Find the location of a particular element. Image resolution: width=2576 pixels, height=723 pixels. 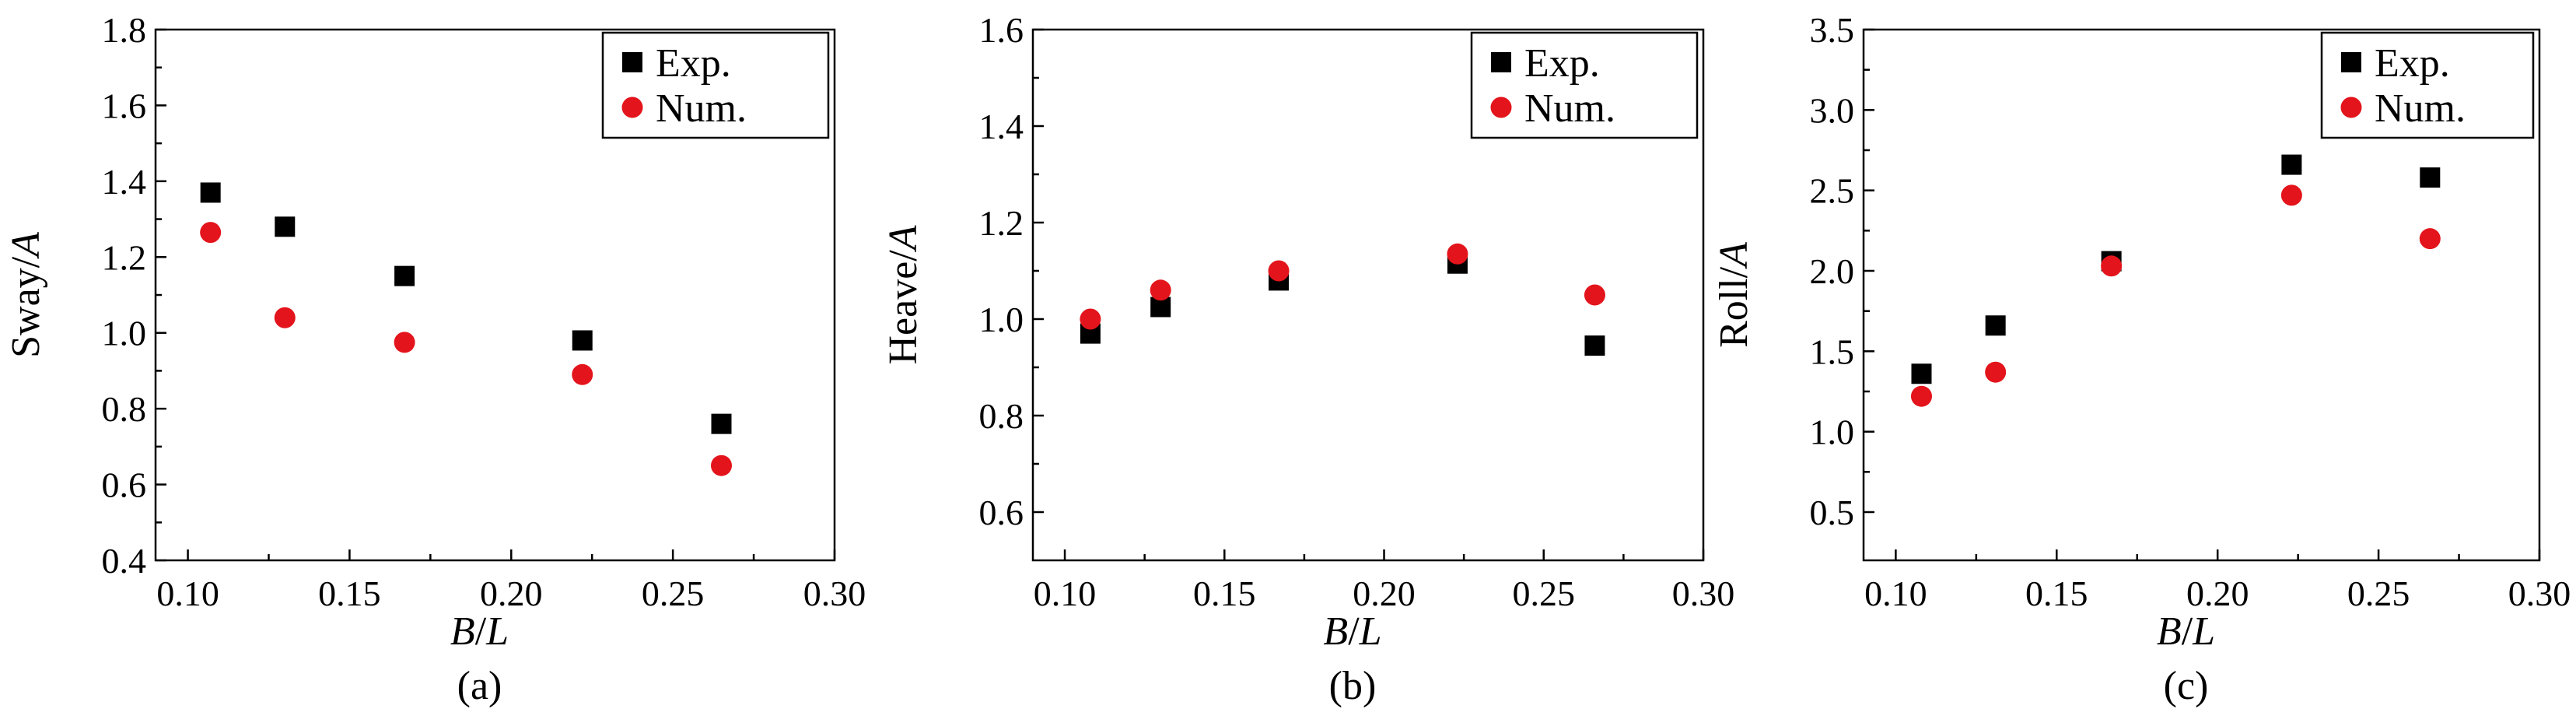

y-axis-title: Heave/A is located at coordinates (904, 294).